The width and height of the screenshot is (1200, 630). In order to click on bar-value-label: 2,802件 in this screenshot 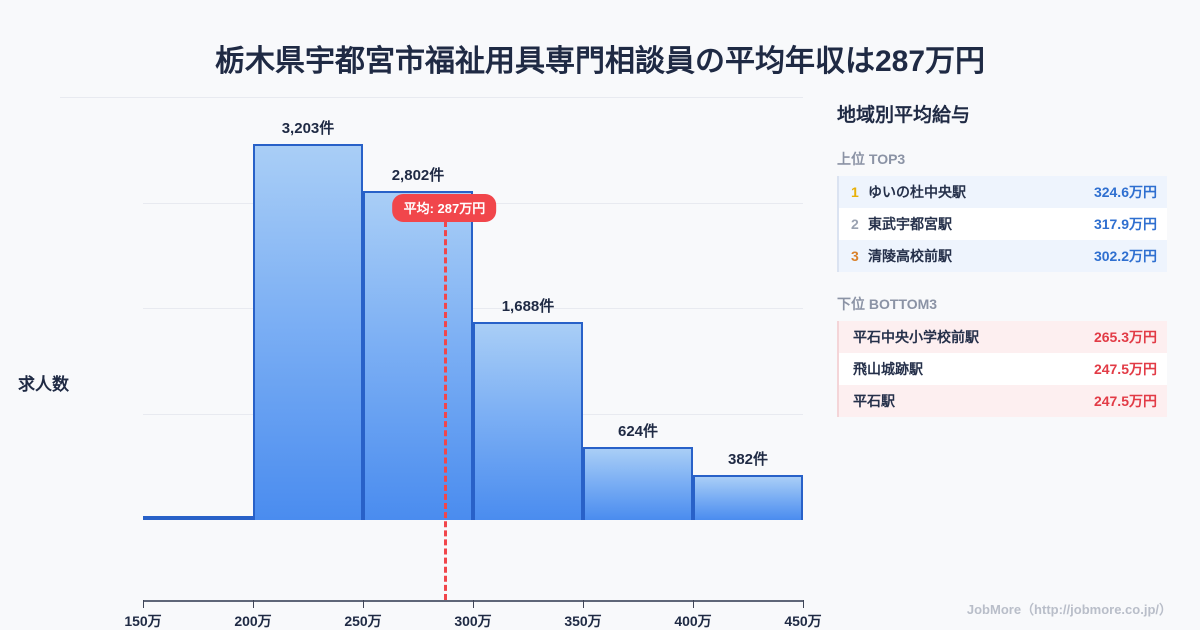, I will do `click(418, 175)`.